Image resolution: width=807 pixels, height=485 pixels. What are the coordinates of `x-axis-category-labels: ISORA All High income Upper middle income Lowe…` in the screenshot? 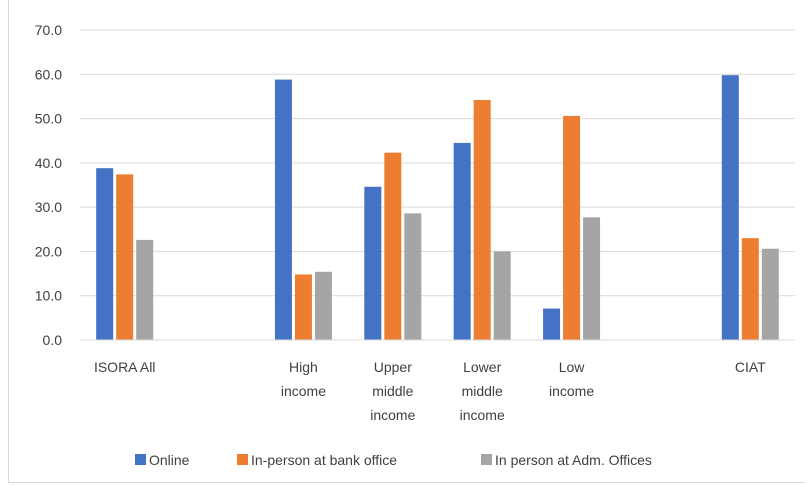 It's located at (430, 391).